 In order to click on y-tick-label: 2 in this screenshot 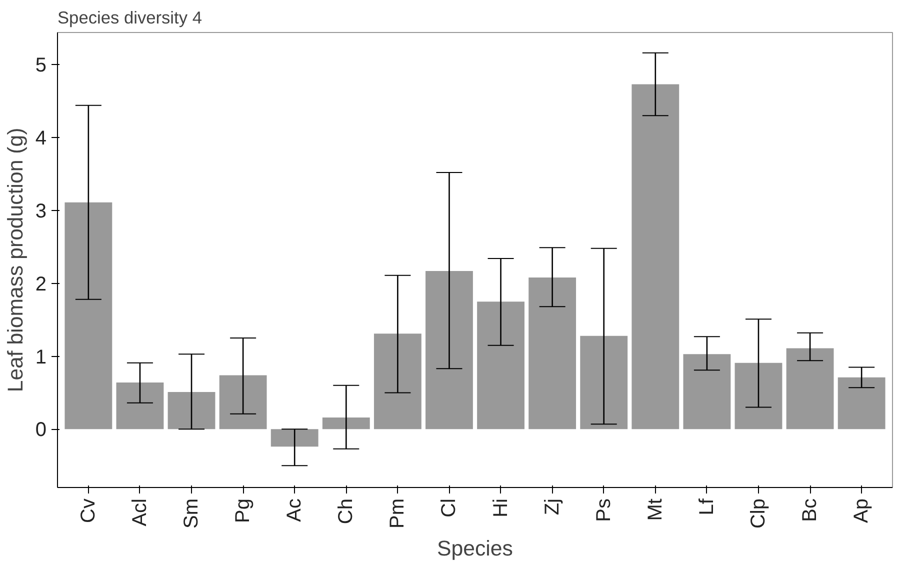, I will do `click(40, 284)`.